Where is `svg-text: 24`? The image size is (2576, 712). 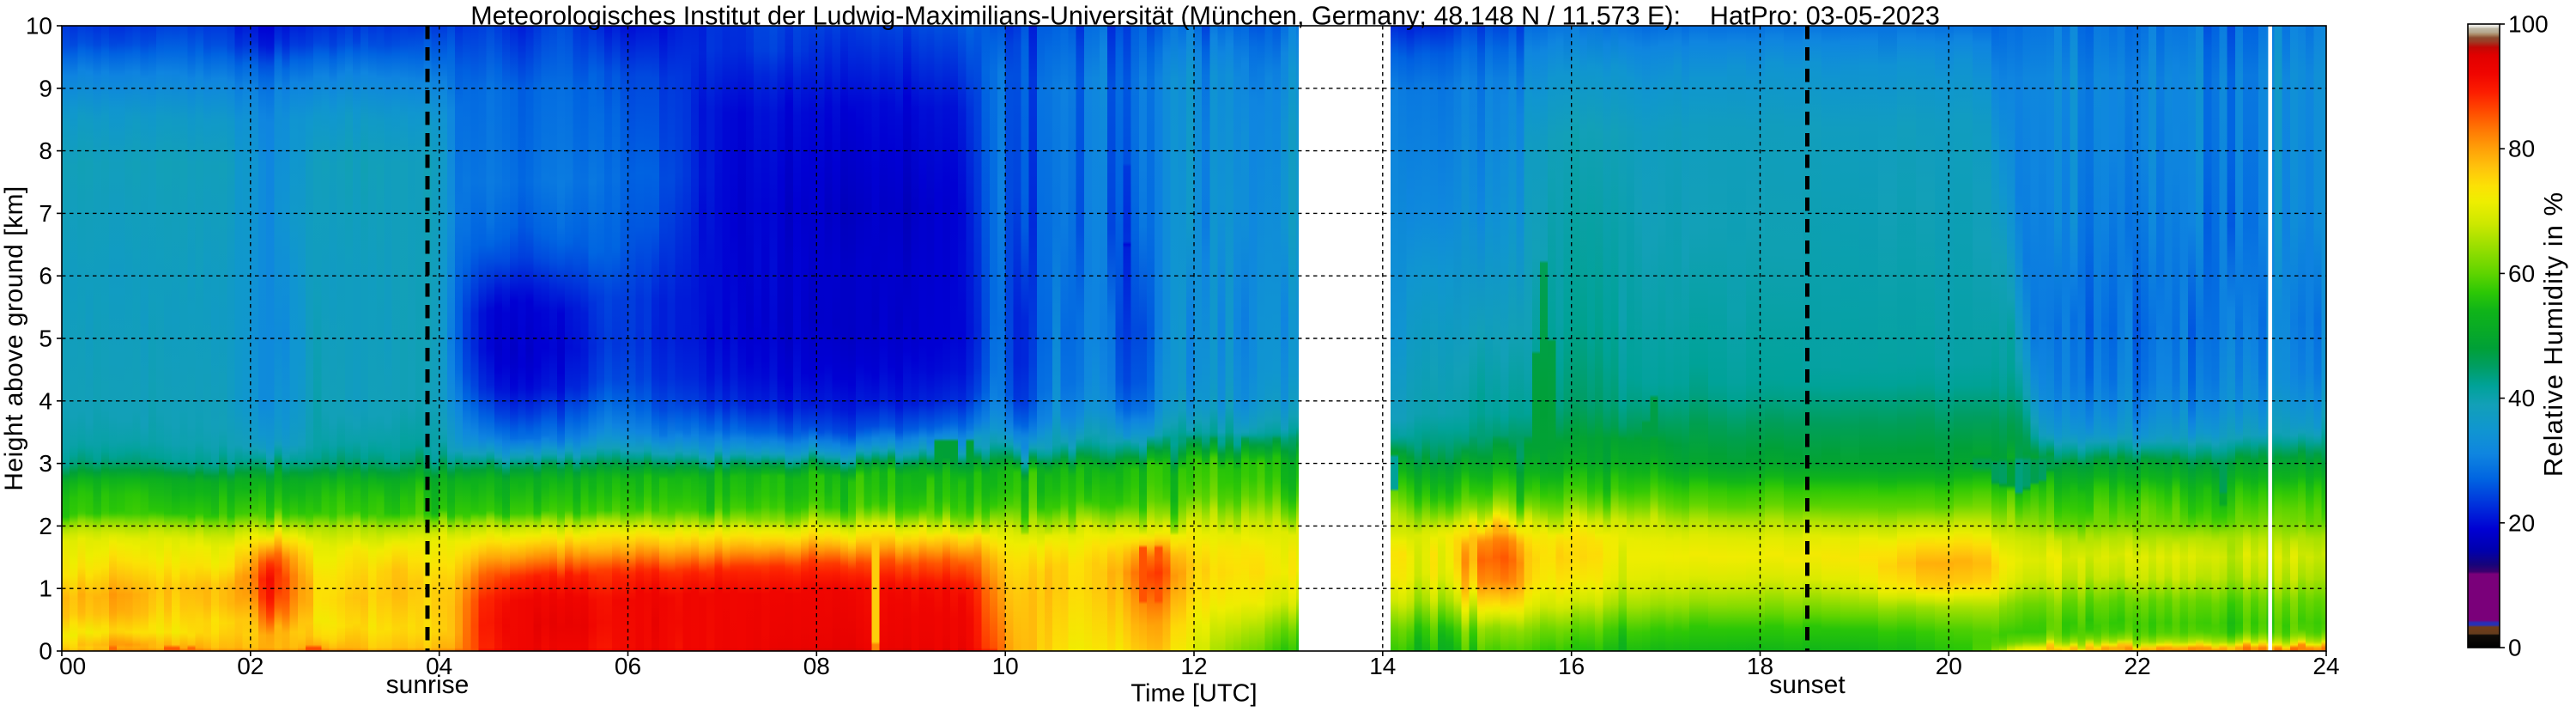 svg-text: 24 is located at coordinates (2325, 666).